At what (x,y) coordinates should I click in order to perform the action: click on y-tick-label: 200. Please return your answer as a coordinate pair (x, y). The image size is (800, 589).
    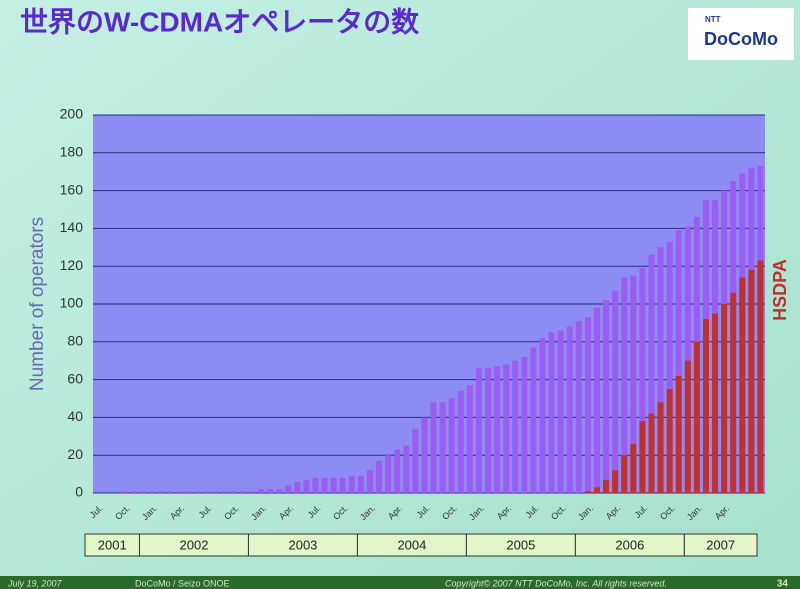
    Looking at the image, I should click on (72, 114).